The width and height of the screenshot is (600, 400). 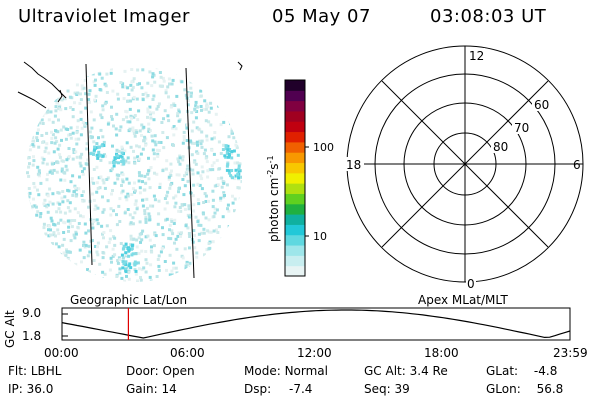 I want to click on info-glat: GLat: -4.8, so click(x=522, y=371).